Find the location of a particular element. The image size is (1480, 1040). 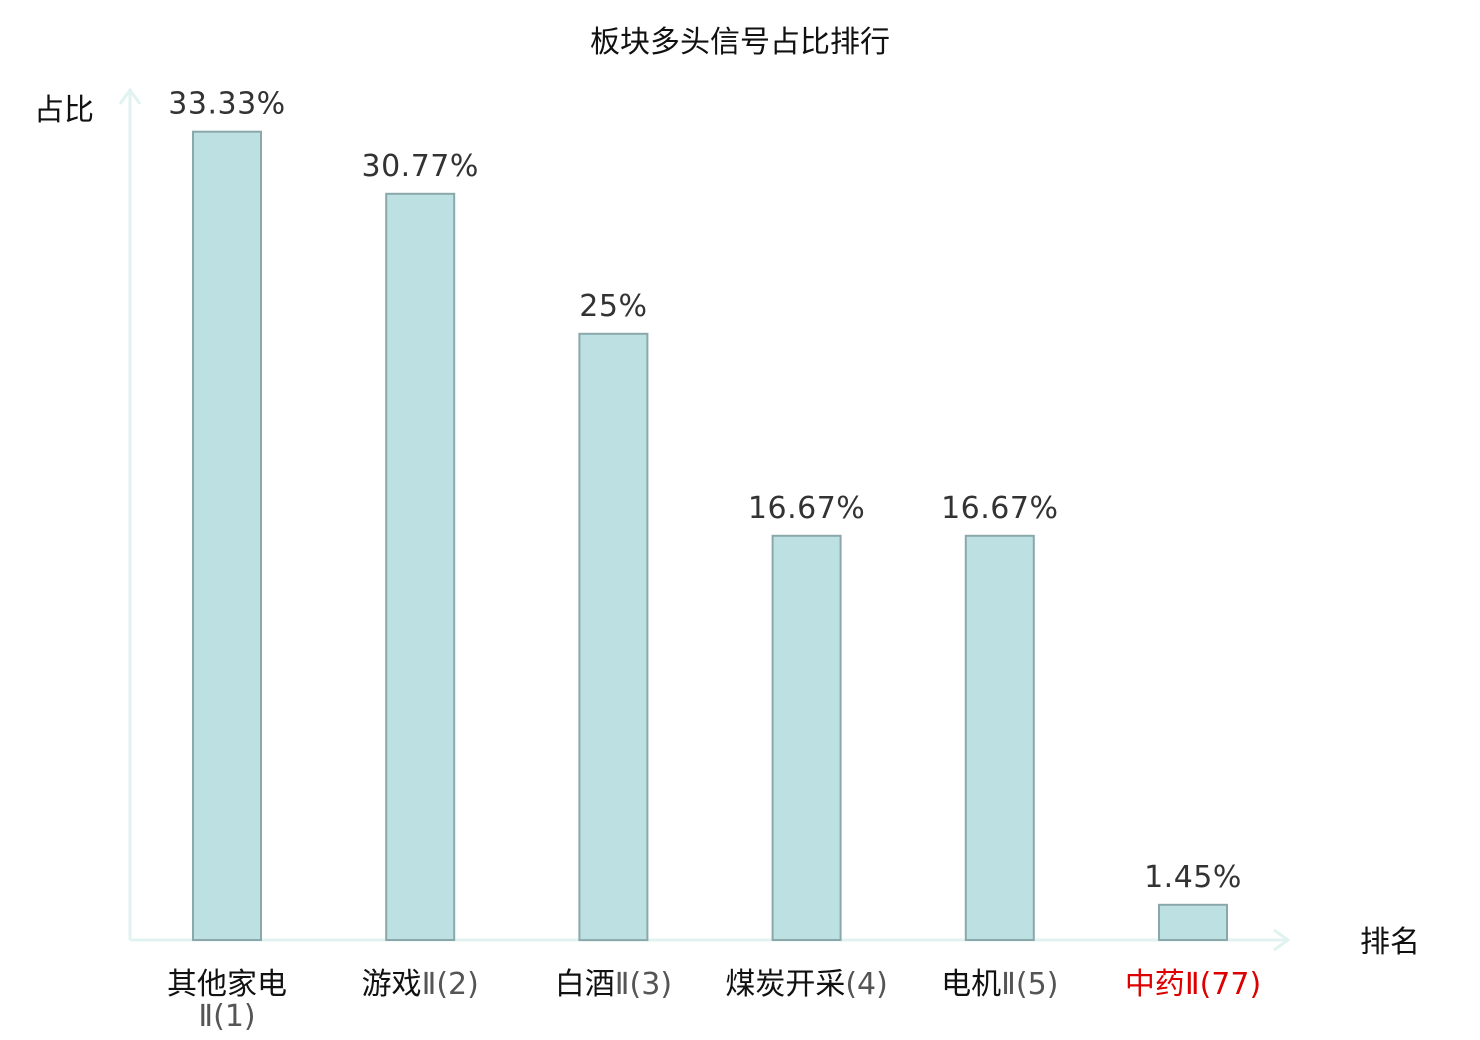

value-label-5: 16.67% is located at coordinates (999, 508).